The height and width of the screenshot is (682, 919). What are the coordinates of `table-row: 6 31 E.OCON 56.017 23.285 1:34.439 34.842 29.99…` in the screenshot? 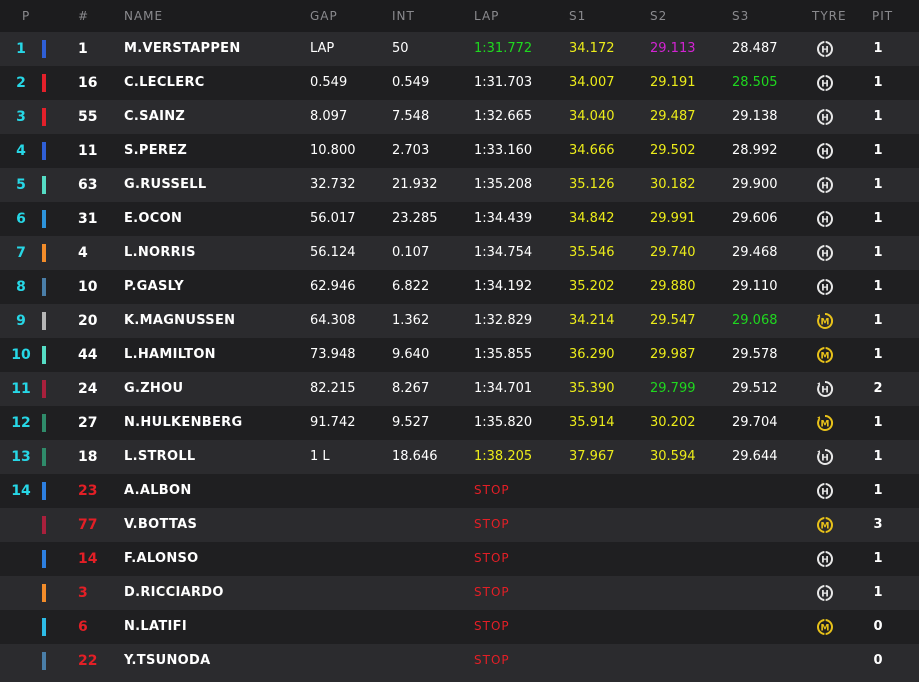 It's located at (459, 219).